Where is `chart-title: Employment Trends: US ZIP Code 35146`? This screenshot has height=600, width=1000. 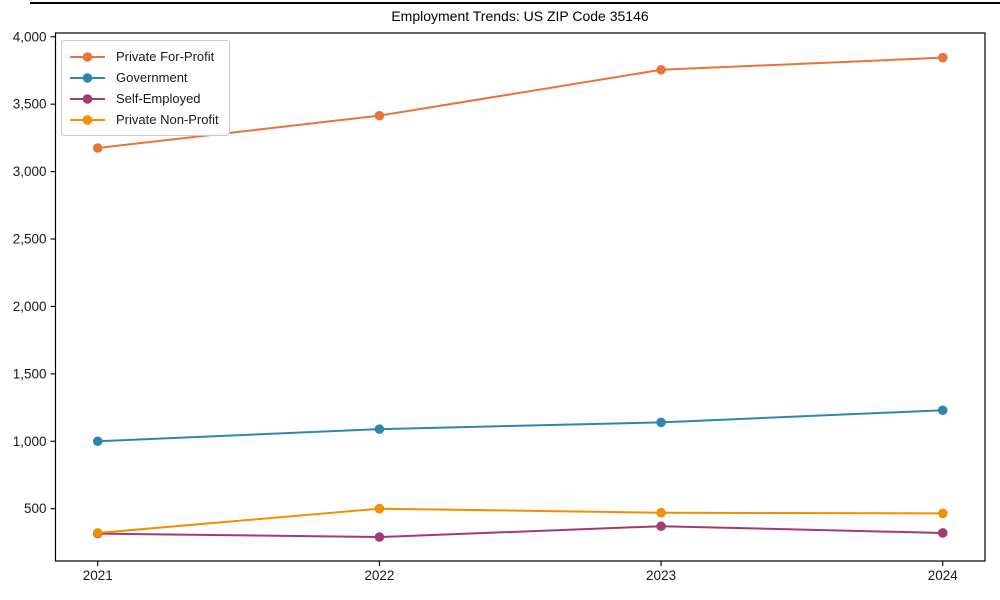
chart-title: Employment Trends: US ZIP Code 35146 is located at coordinates (520, 16).